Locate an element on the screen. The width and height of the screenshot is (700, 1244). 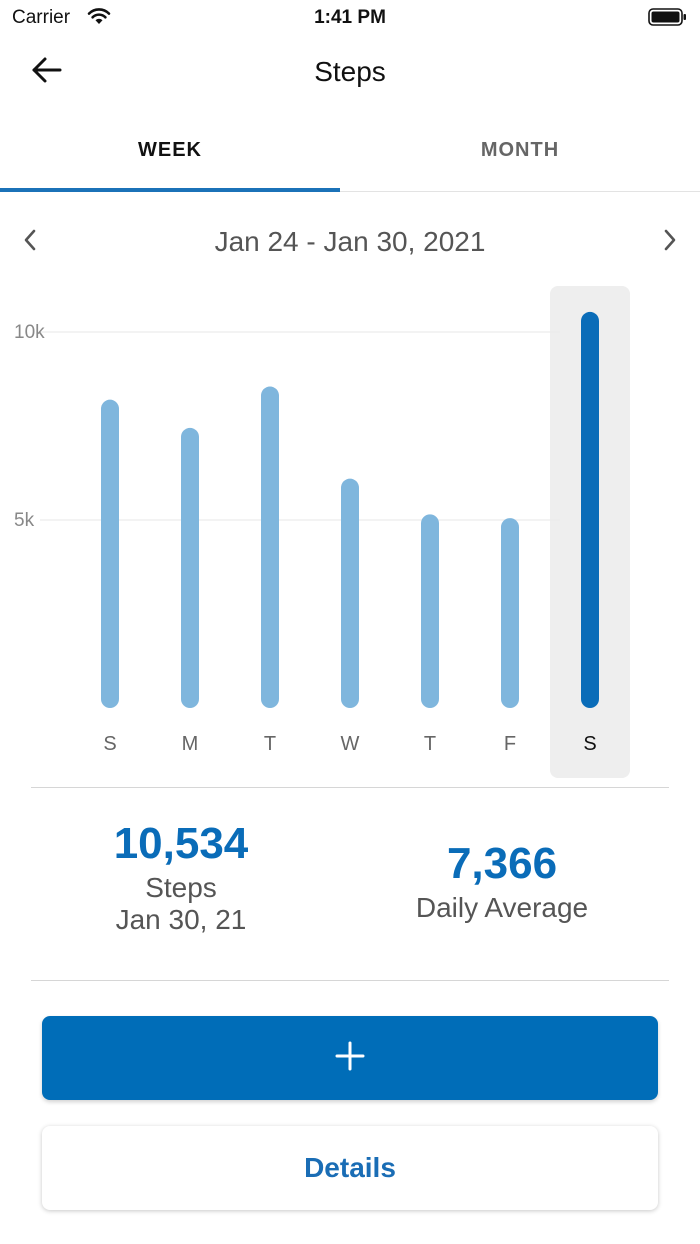
x-label-day-6: S is located at coordinates (589, 744).